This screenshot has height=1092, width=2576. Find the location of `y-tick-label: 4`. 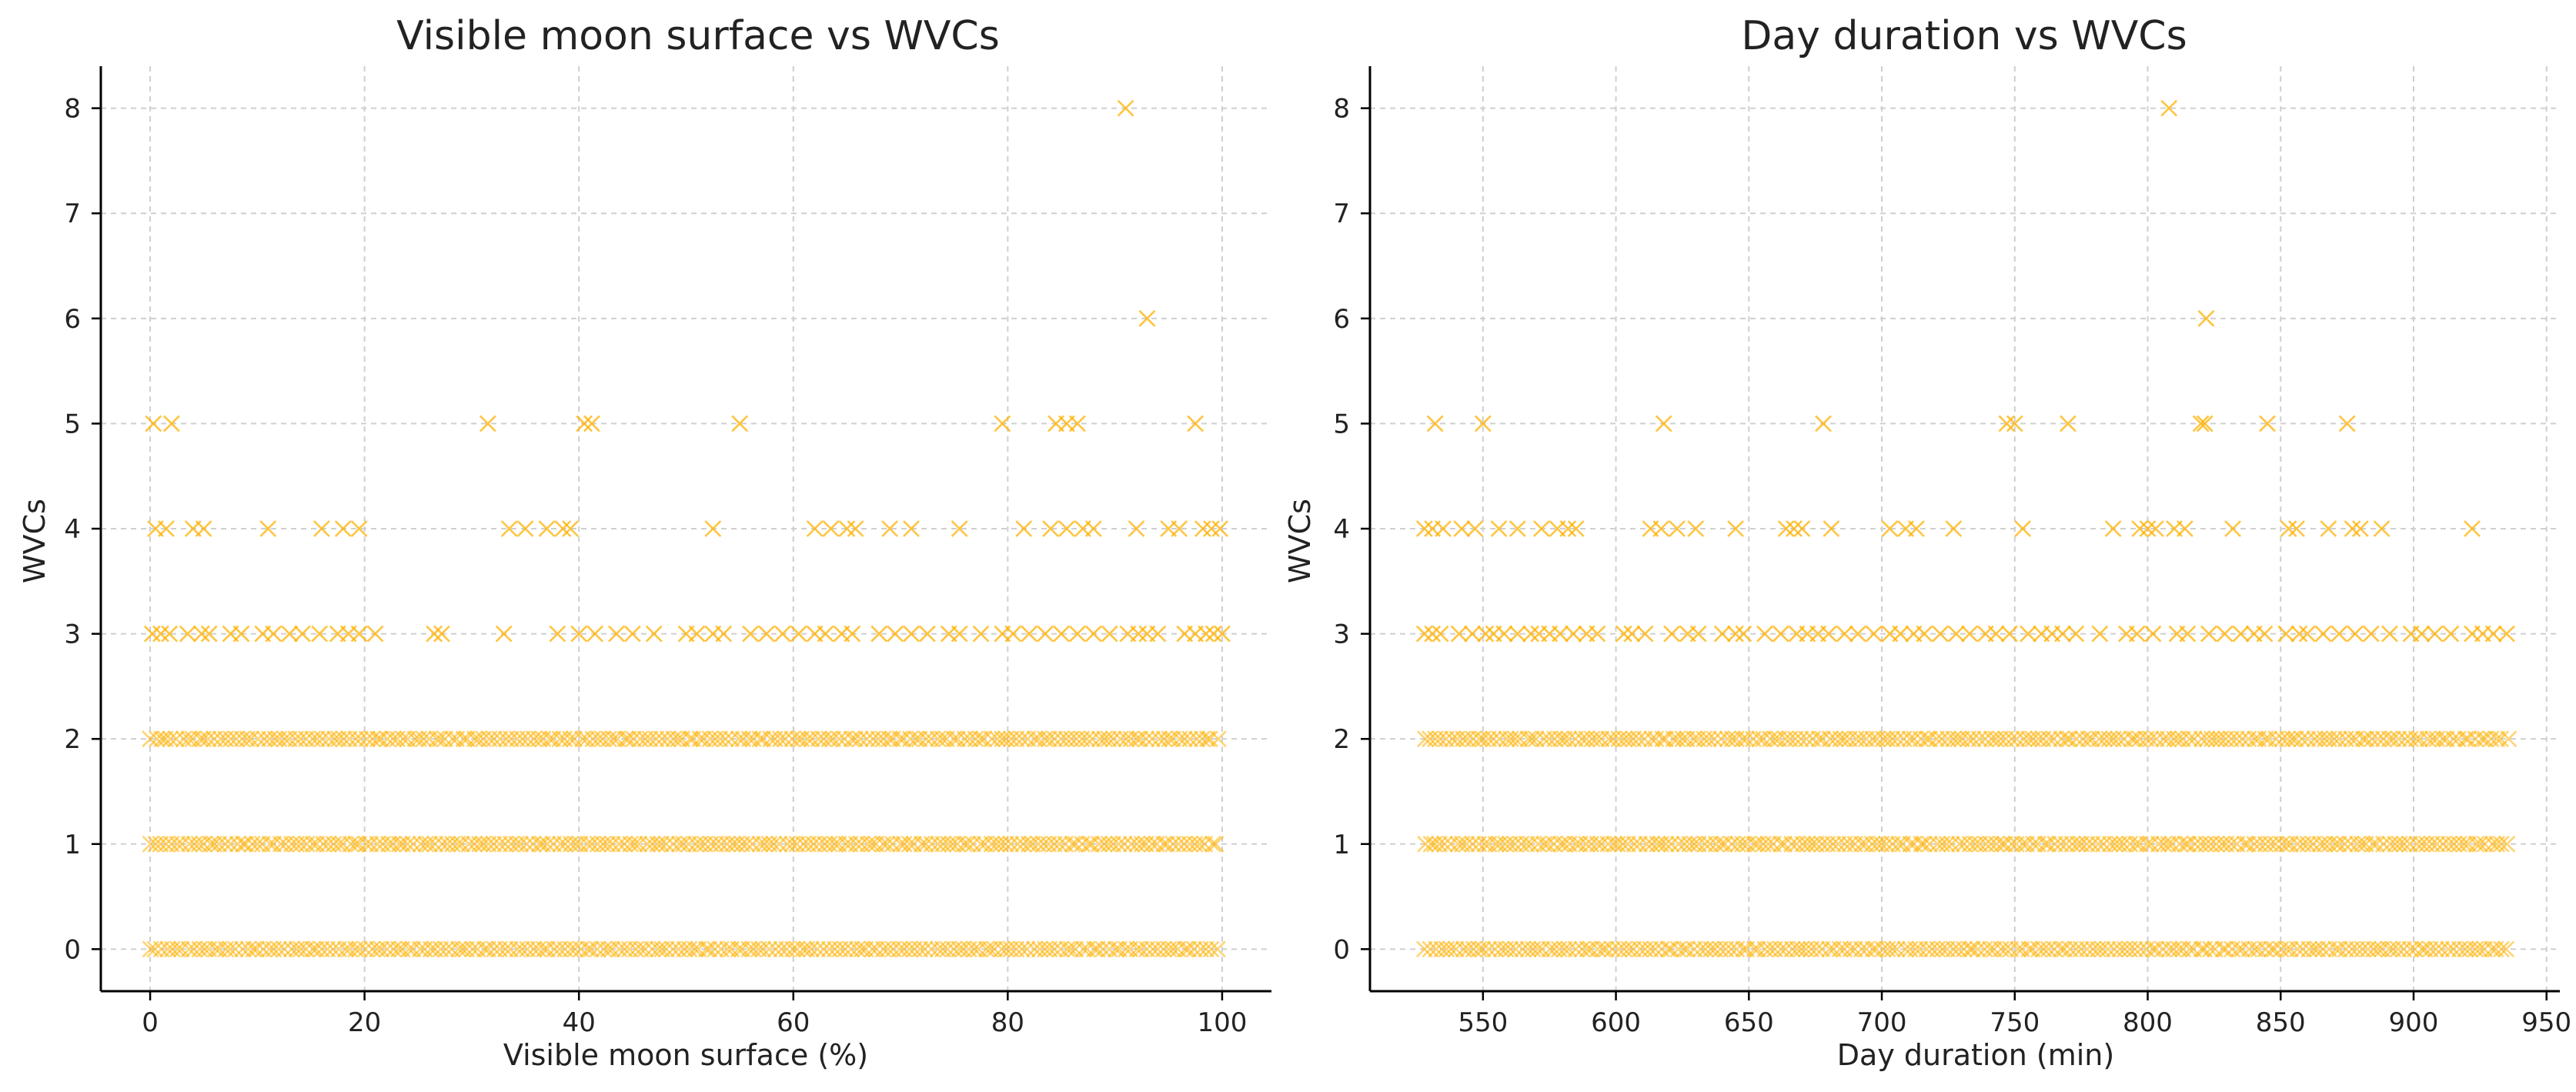

y-tick-label: 4 is located at coordinates (72, 530).